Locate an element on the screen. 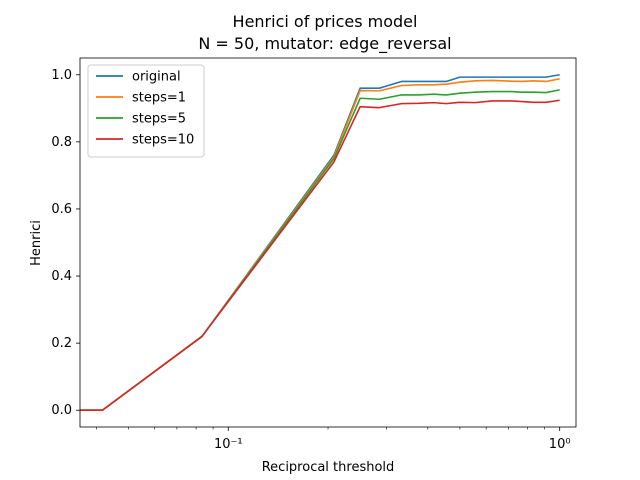 The image size is (640, 480). legend-box is located at coordinates (146, 111).